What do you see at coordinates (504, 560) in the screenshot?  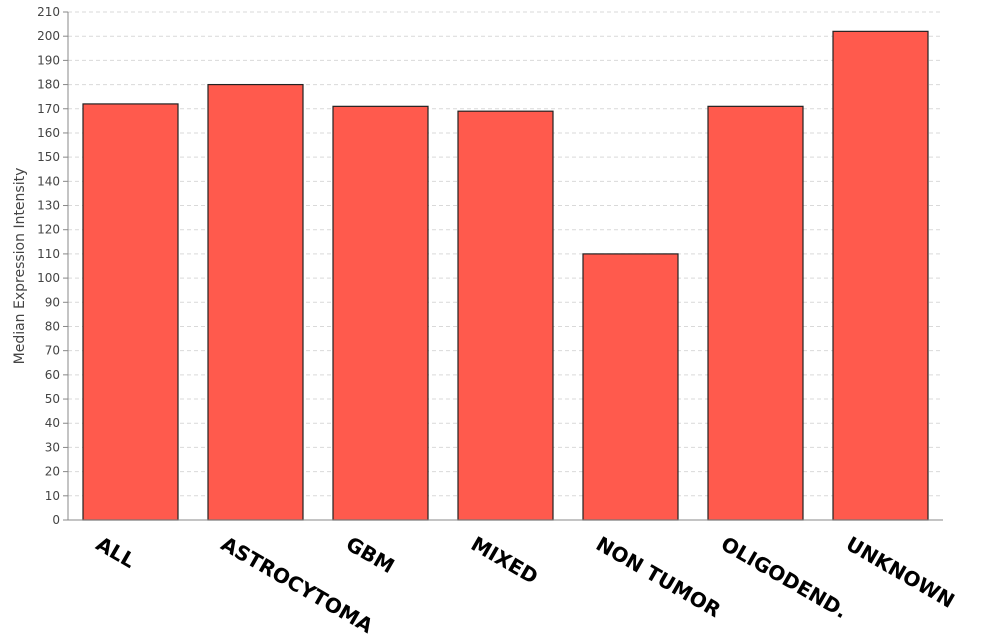 I see `x-category-label: MIXED` at bounding box center [504, 560].